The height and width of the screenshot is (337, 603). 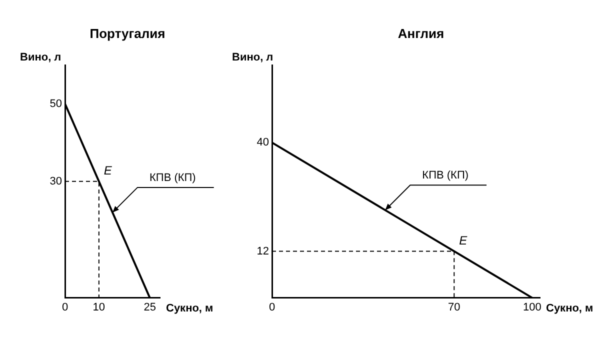 I want to click on chart-title: Англия, so click(x=421, y=34).